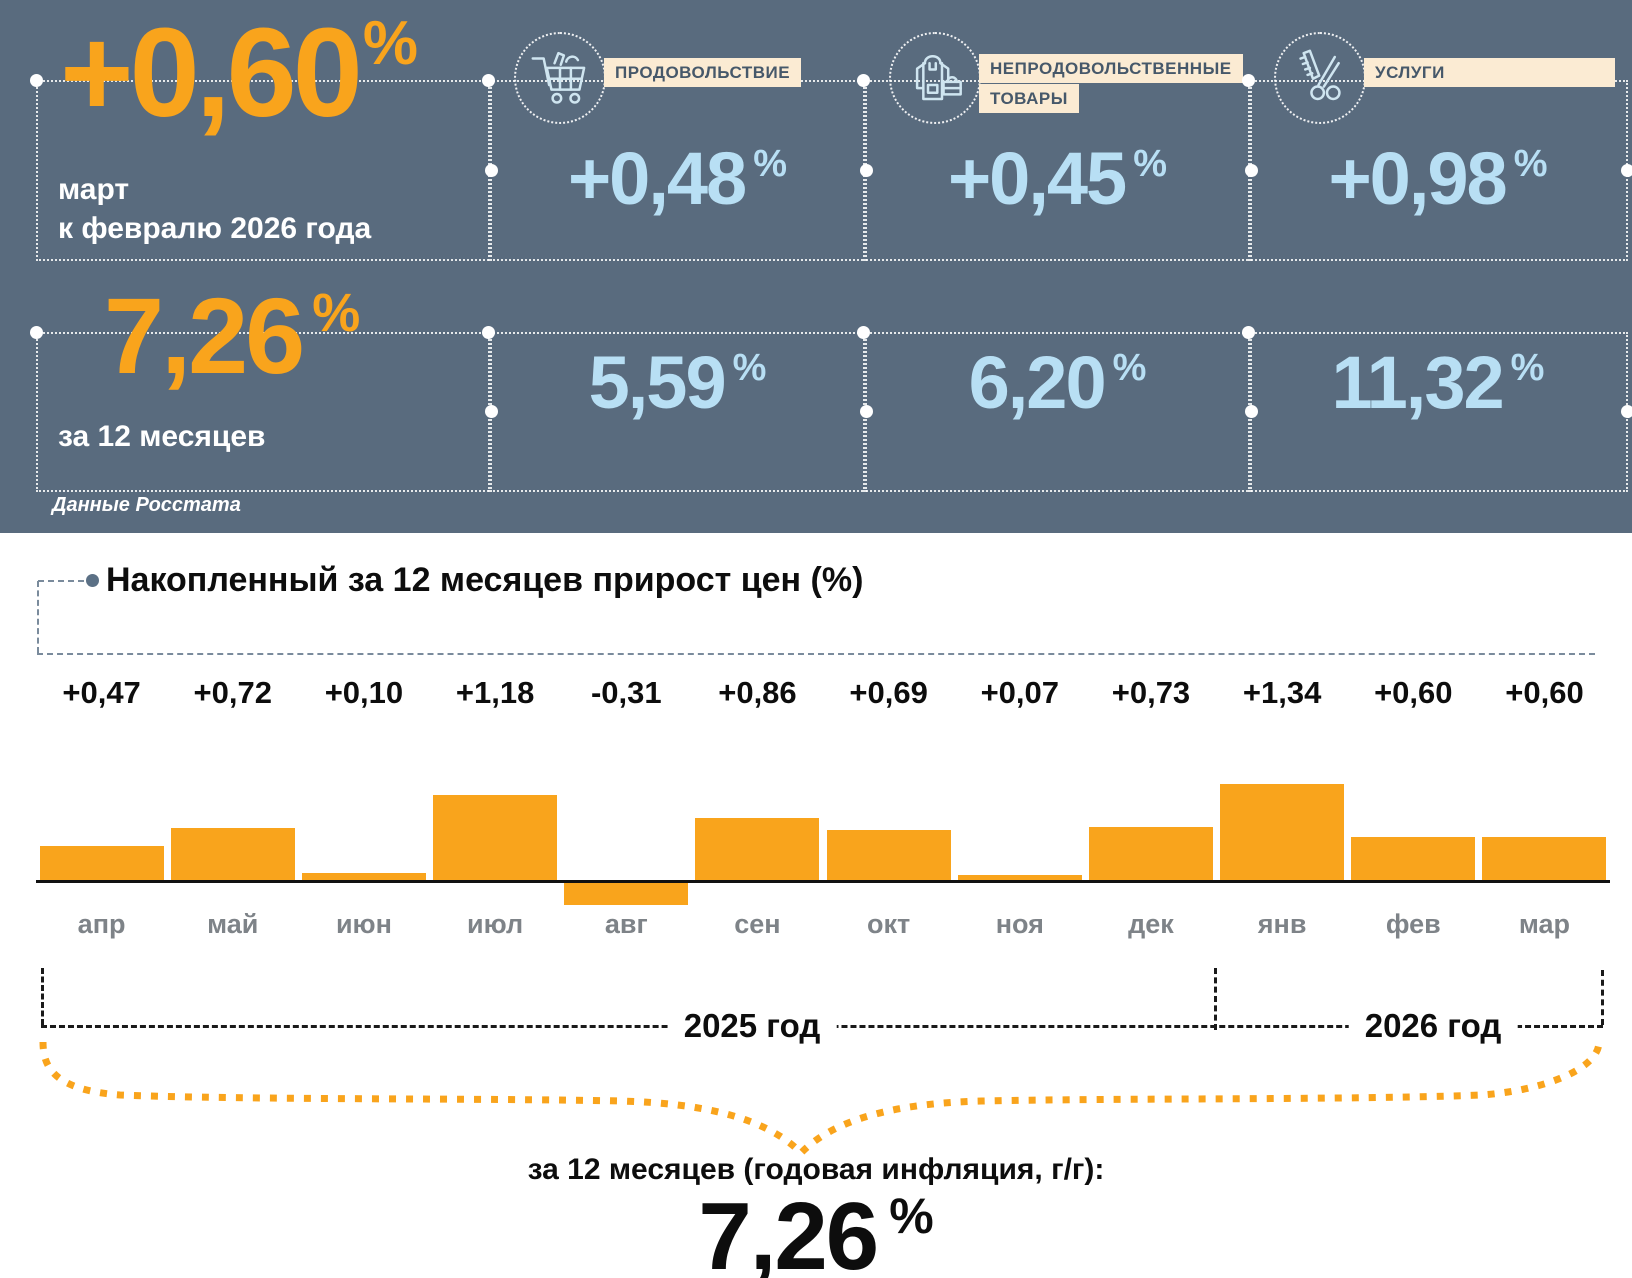 The width and height of the screenshot is (1632, 1278). What do you see at coordinates (1282, 924) in the screenshot?
I see `month-label: янв` at bounding box center [1282, 924].